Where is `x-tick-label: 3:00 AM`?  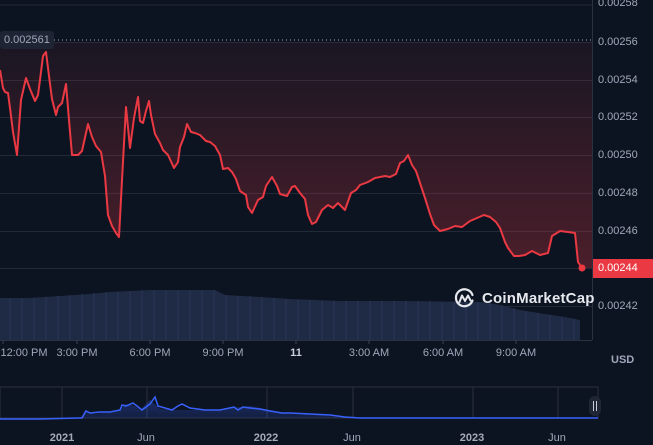 x-tick-label: 3:00 AM is located at coordinates (369, 353).